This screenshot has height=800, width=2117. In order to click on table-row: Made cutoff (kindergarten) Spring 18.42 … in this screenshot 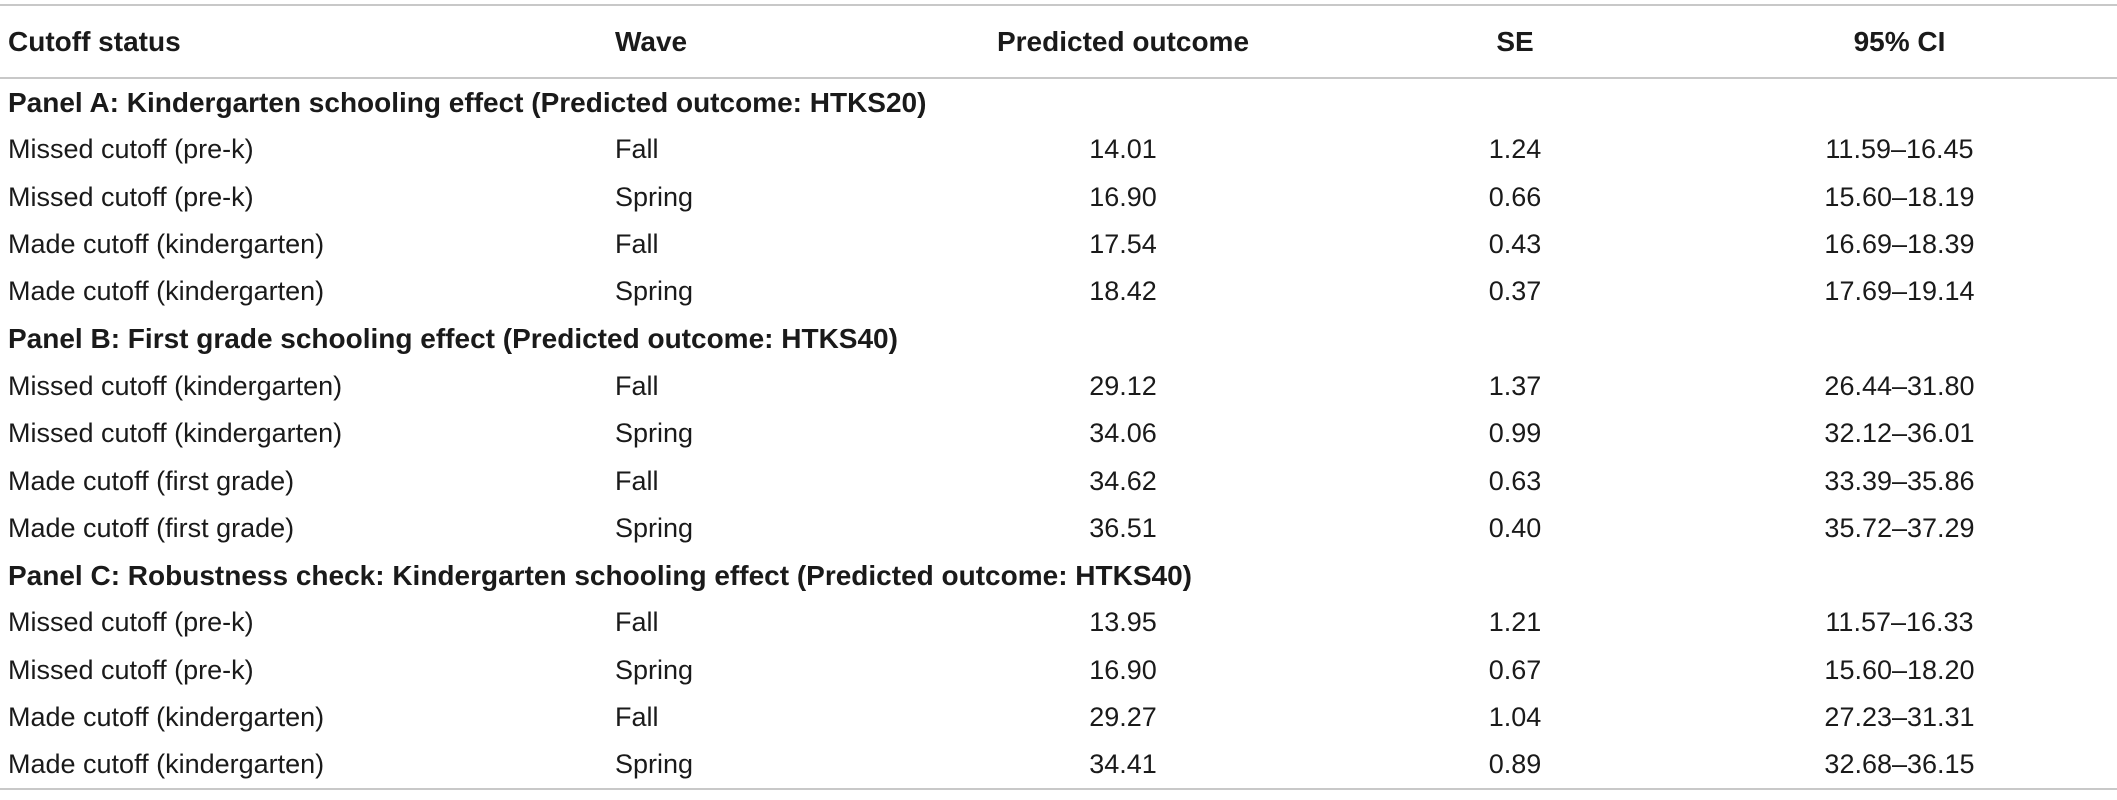, I will do `click(1058, 291)`.